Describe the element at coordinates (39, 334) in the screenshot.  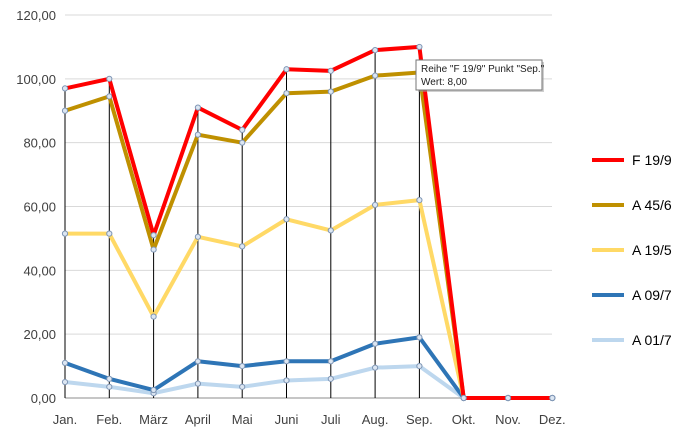
I see `y-tick-label: 20,00` at that location.